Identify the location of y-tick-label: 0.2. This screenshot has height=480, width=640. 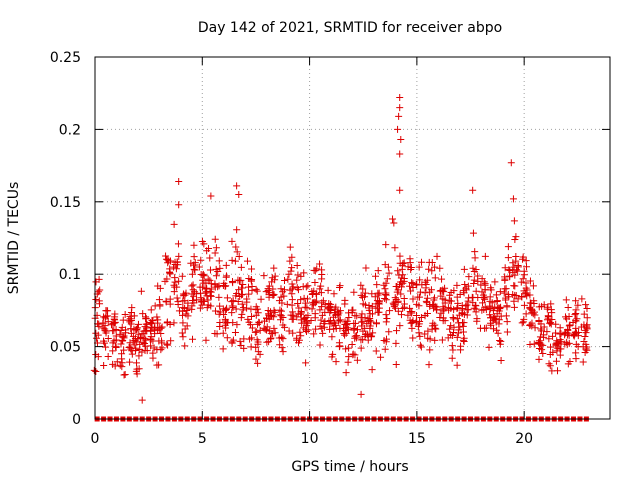
(70, 130).